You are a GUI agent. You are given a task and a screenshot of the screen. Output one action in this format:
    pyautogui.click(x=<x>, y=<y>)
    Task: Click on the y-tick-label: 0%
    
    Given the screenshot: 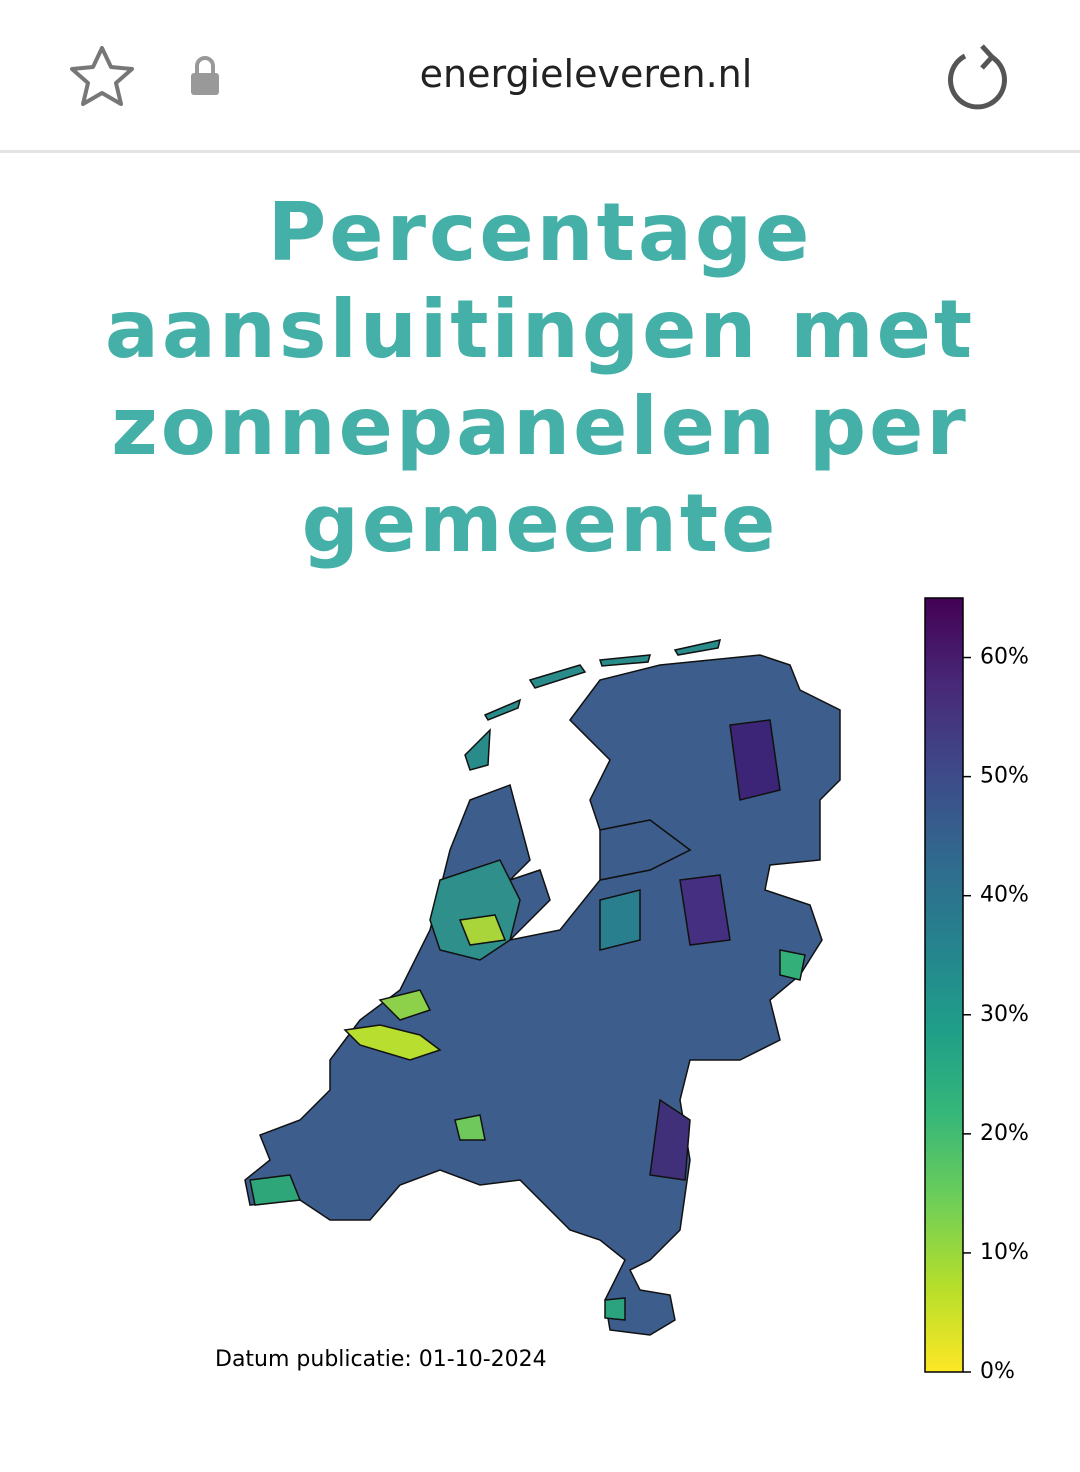 What is the action you would take?
    pyautogui.click(x=997, y=1371)
    